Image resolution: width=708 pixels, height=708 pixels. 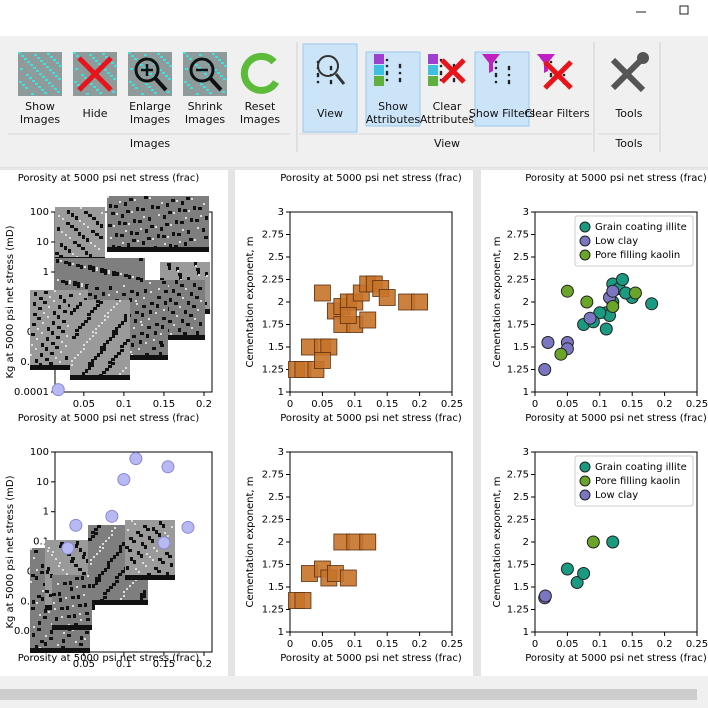 I want to click on button-label: View, so click(x=330, y=113).